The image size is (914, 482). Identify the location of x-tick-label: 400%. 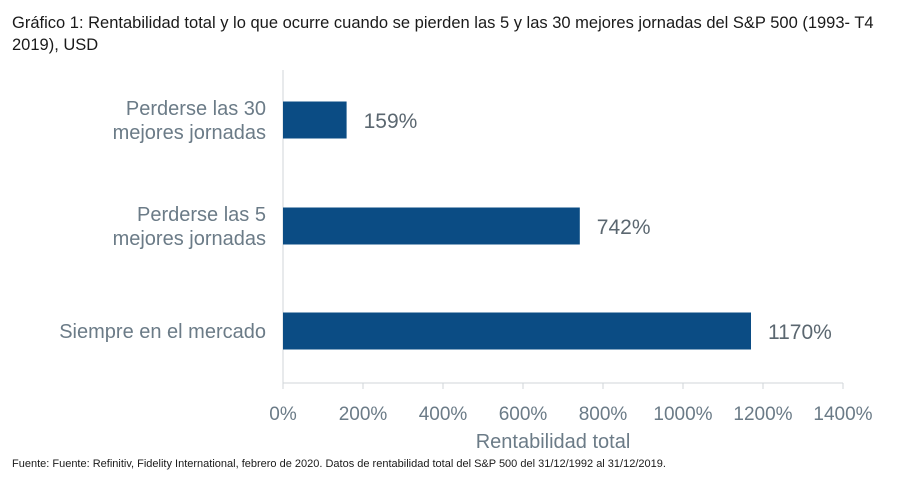
(443, 414).